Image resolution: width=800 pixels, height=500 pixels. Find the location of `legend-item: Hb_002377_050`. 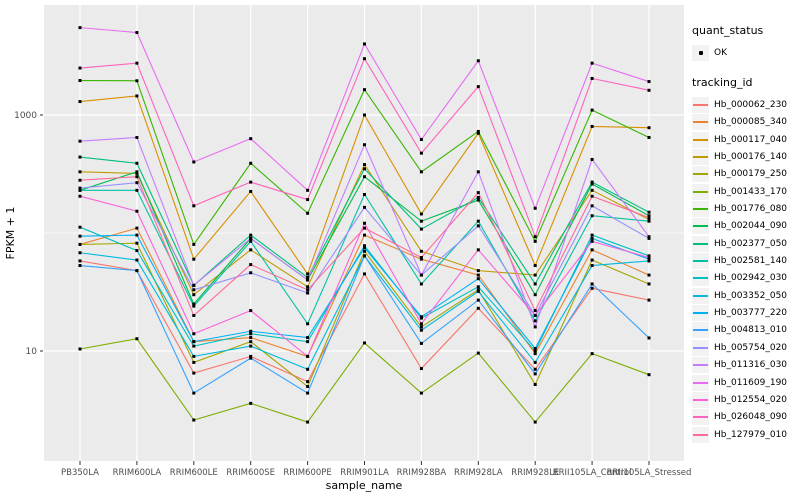

legend-item: Hb_002377_050 is located at coordinates (745, 243).